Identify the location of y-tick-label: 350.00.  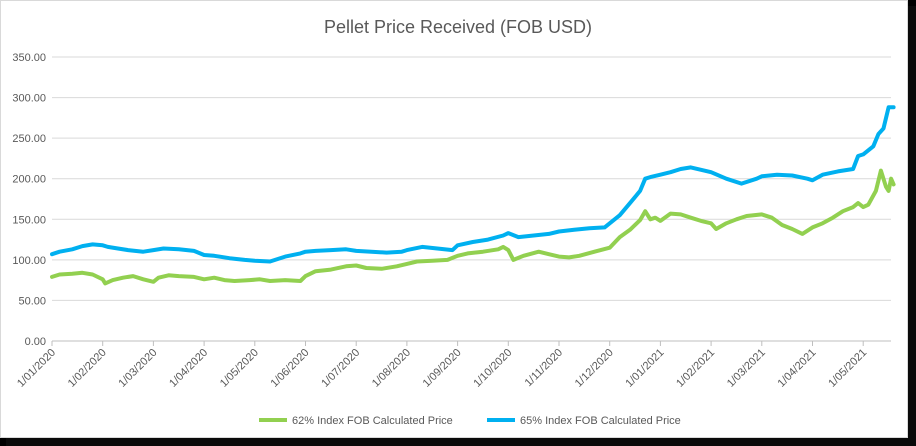
(29, 58).